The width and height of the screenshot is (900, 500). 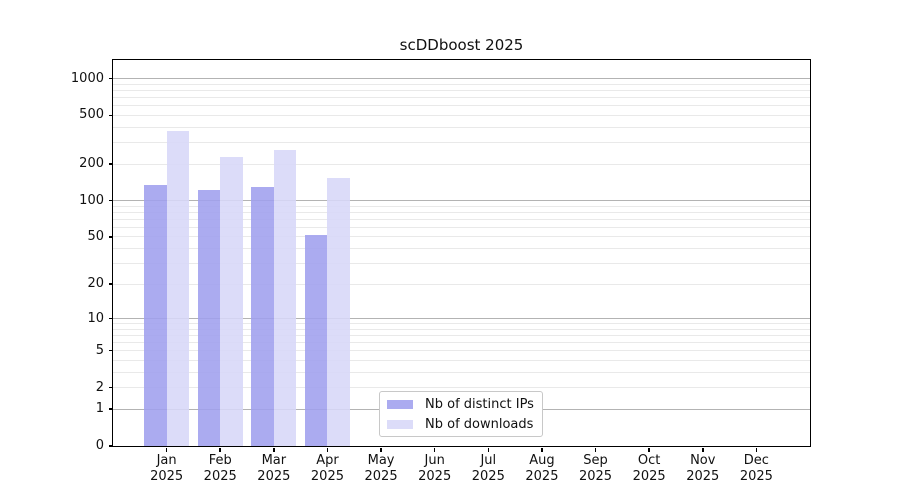 What do you see at coordinates (285, 298) in the screenshot?
I see `bar-downloads-mar` at bounding box center [285, 298].